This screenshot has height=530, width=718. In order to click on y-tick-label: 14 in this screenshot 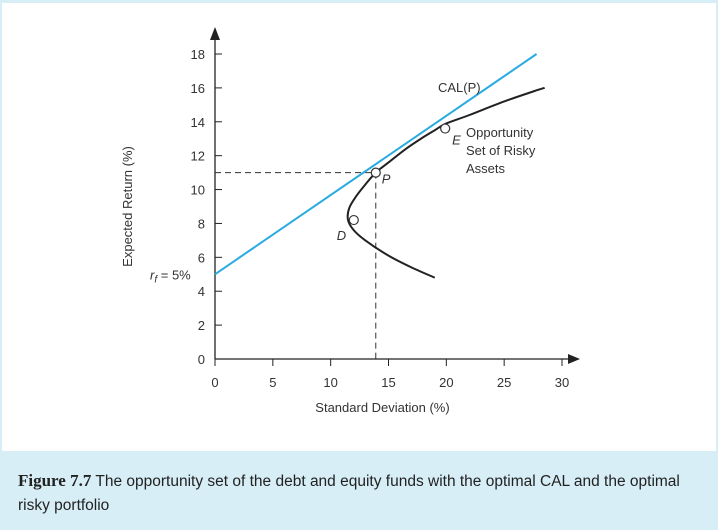, I will do `click(198, 122)`.